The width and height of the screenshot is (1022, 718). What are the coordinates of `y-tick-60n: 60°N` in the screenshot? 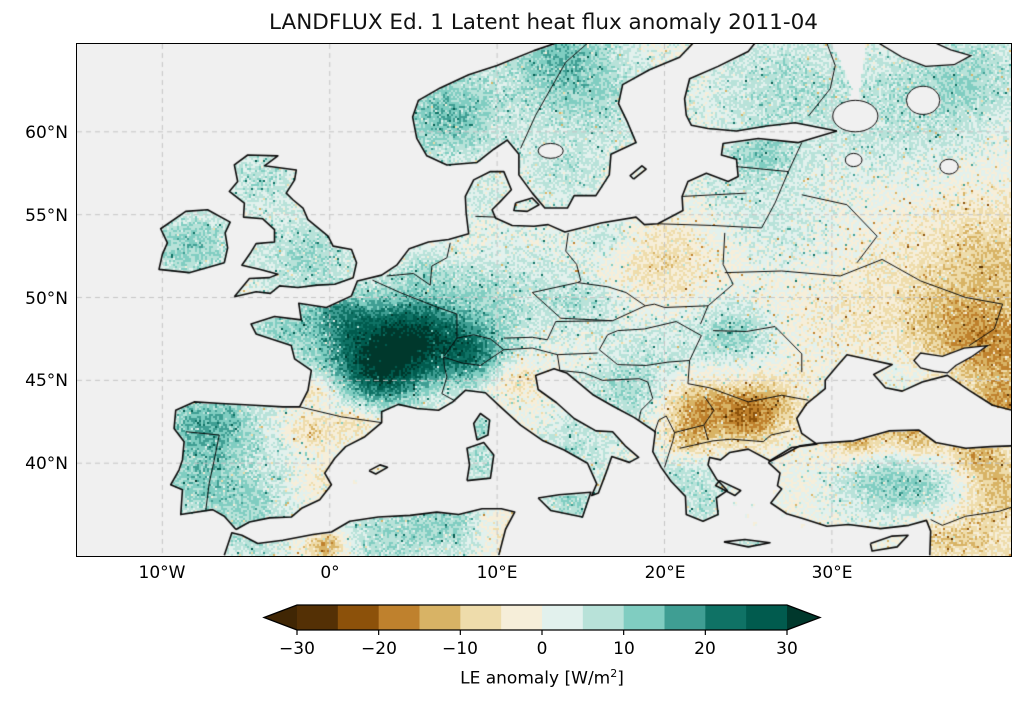 It's located at (46, 133).